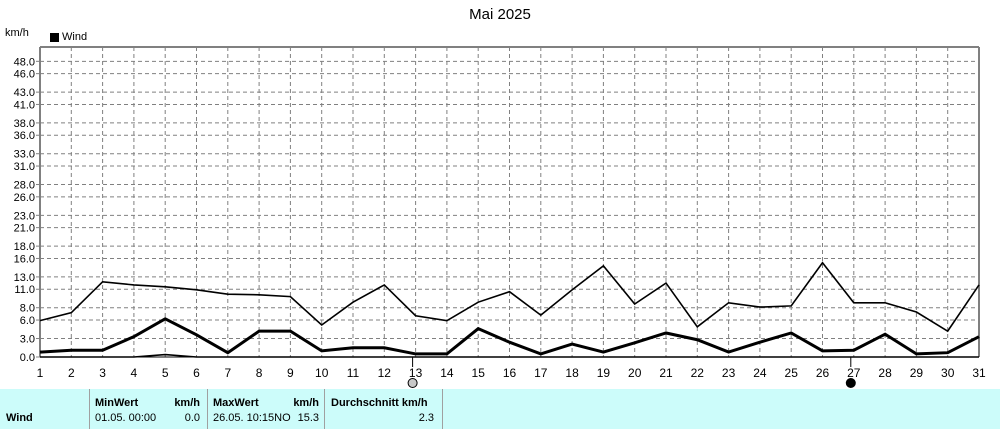 The width and height of the screenshot is (1000, 429). I want to click on y-tick-label: 18.0, so click(24, 247).